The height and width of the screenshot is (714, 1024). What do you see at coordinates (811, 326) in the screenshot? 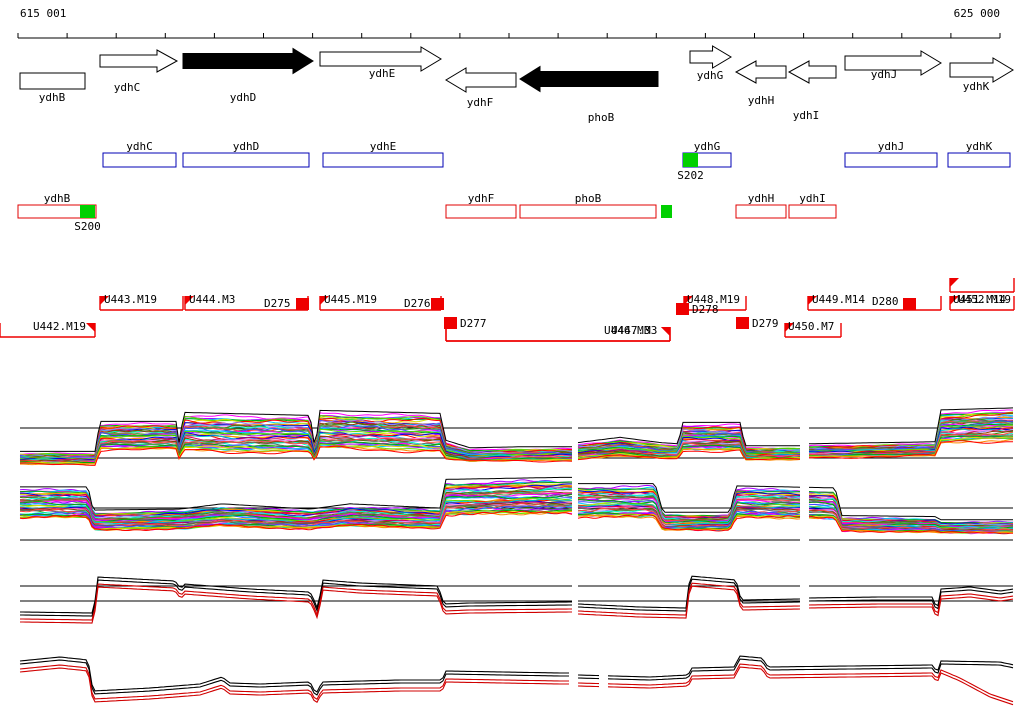
I see `segment-label: U450.M7` at bounding box center [811, 326].